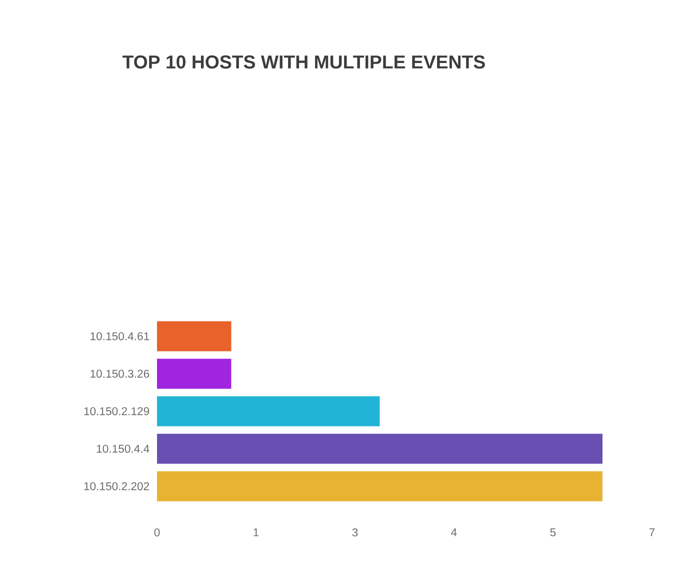 The image size is (700, 577). Describe the element at coordinates (652, 532) in the screenshot. I see `x-tick-label: 7` at that location.